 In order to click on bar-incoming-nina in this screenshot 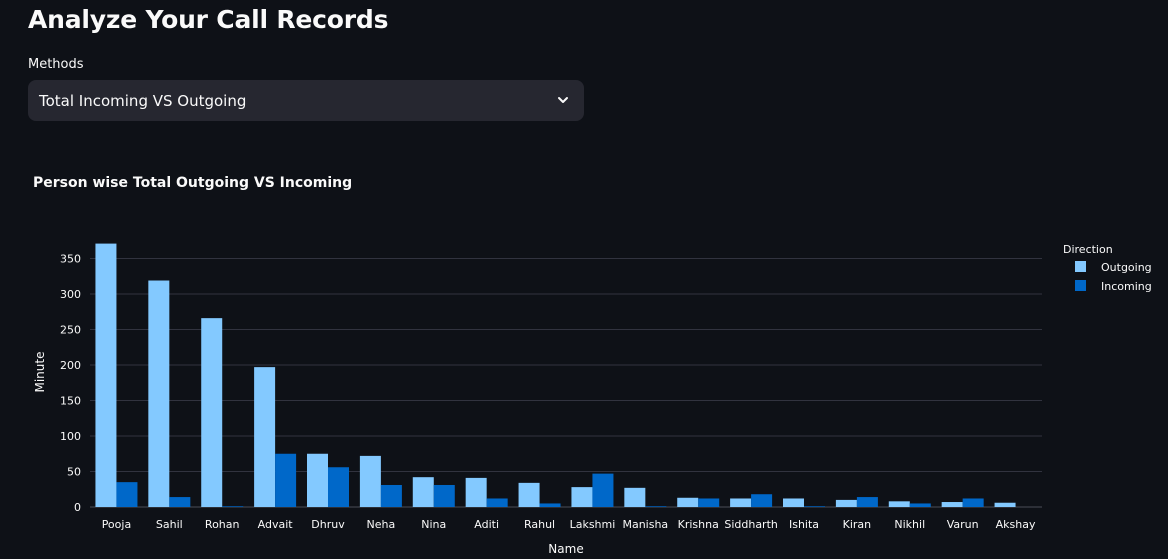, I will do `click(444, 495)`.